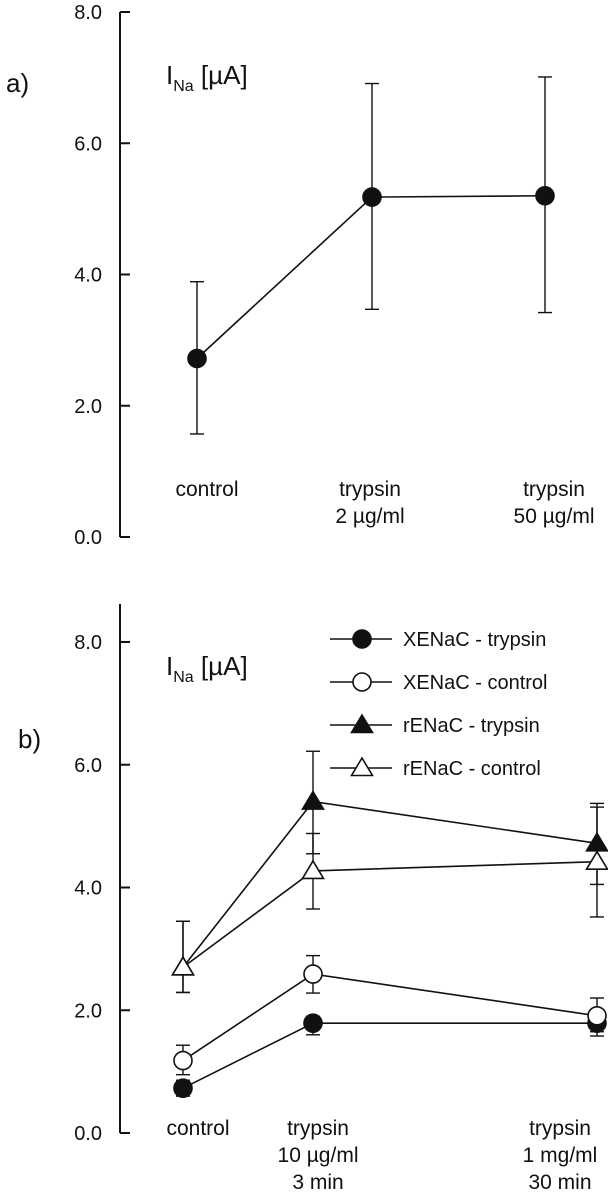  What do you see at coordinates (369, 516) in the screenshot?
I see `x-category-label: 2 µg/ml` at bounding box center [369, 516].